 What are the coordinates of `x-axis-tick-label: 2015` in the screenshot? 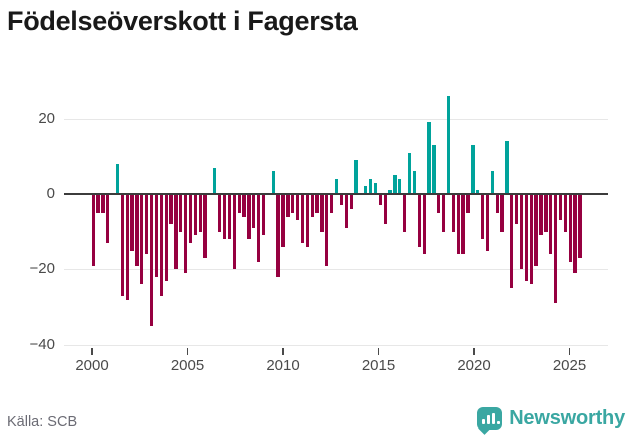 It's located at (378, 365).